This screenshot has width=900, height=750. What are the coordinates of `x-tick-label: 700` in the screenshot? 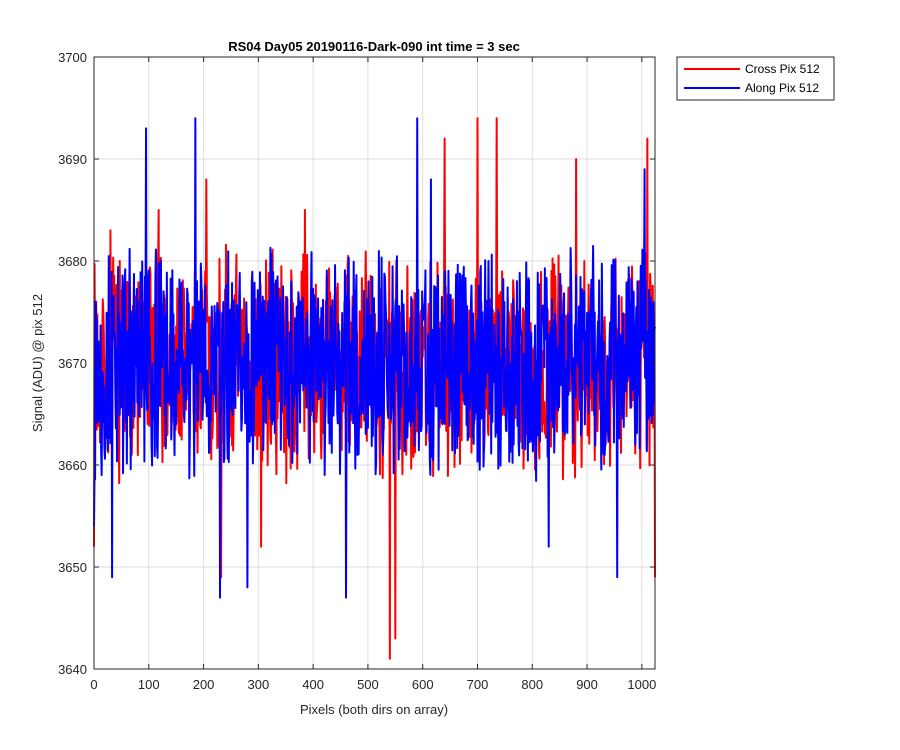 It's located at (478, 684).